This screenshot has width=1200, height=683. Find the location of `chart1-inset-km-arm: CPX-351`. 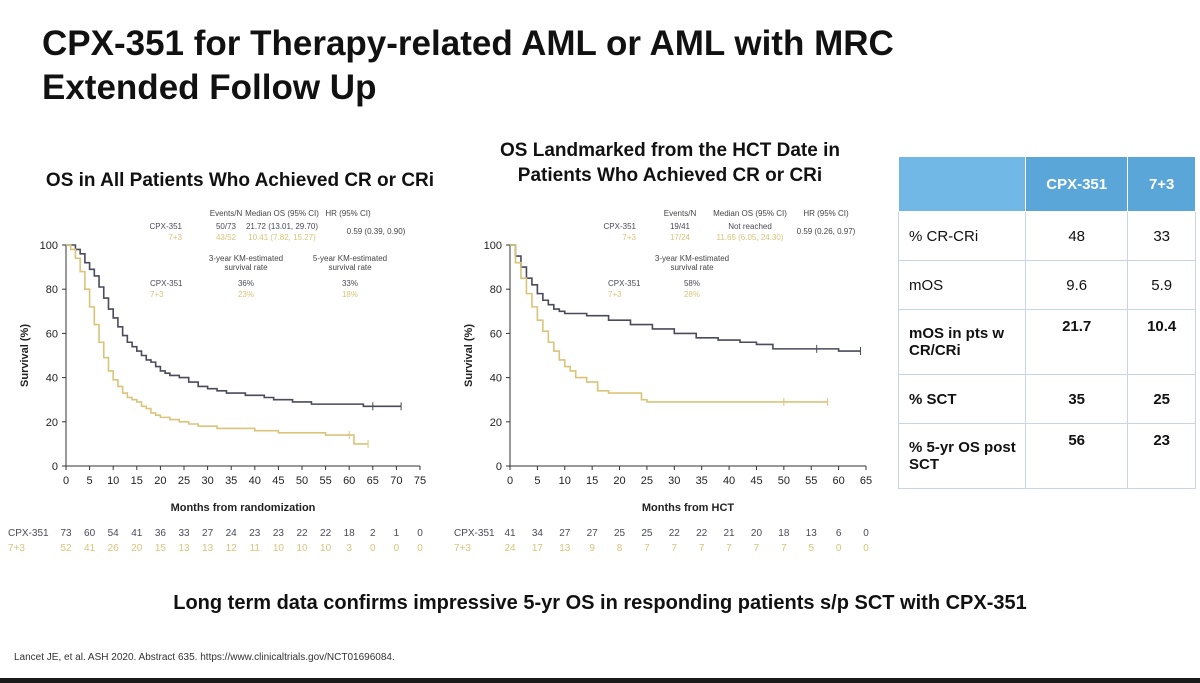

chart1-inset-km-arm: CPX-351 is located at coordinates (166, 283).